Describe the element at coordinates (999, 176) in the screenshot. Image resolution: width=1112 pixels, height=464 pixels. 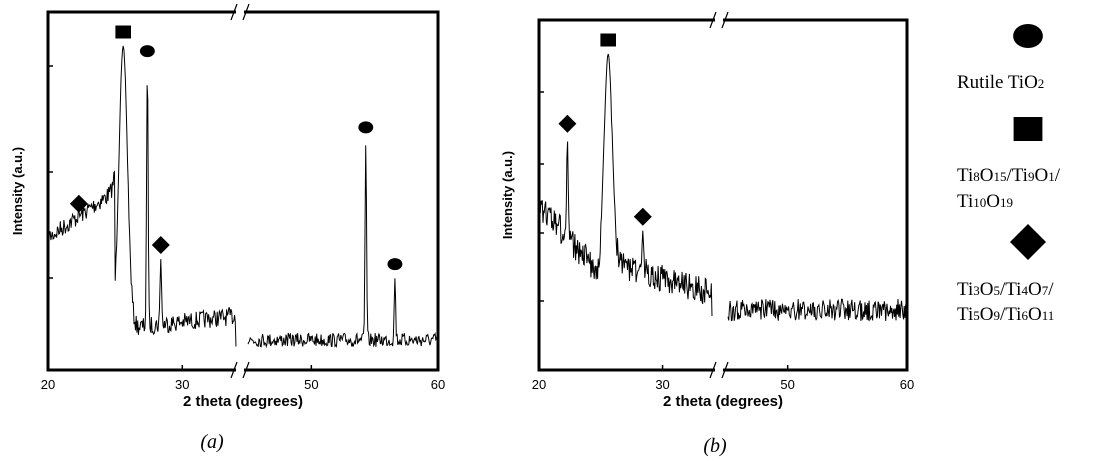
I see `legend-text-part: 15` at that location.